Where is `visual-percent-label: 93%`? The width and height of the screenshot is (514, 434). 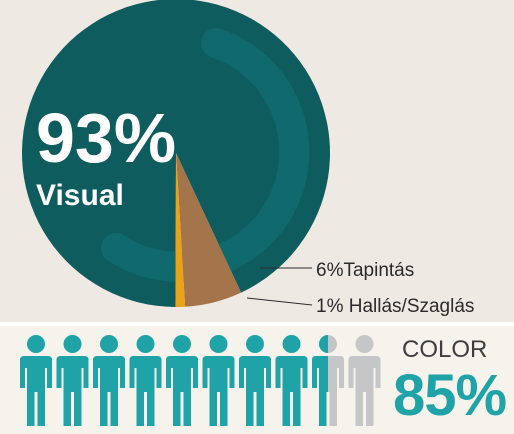
visual-percent-label: 93% is located at coordinates (106, 138).